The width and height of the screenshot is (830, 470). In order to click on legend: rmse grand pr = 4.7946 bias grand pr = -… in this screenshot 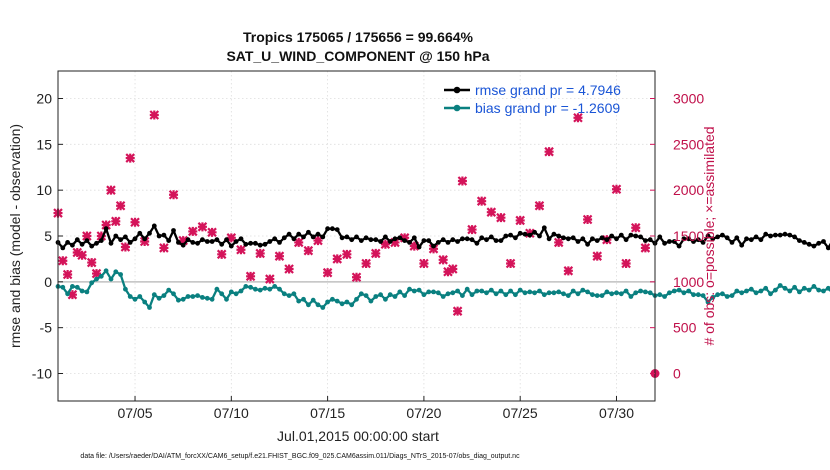, I will do `click(532, 99)`.